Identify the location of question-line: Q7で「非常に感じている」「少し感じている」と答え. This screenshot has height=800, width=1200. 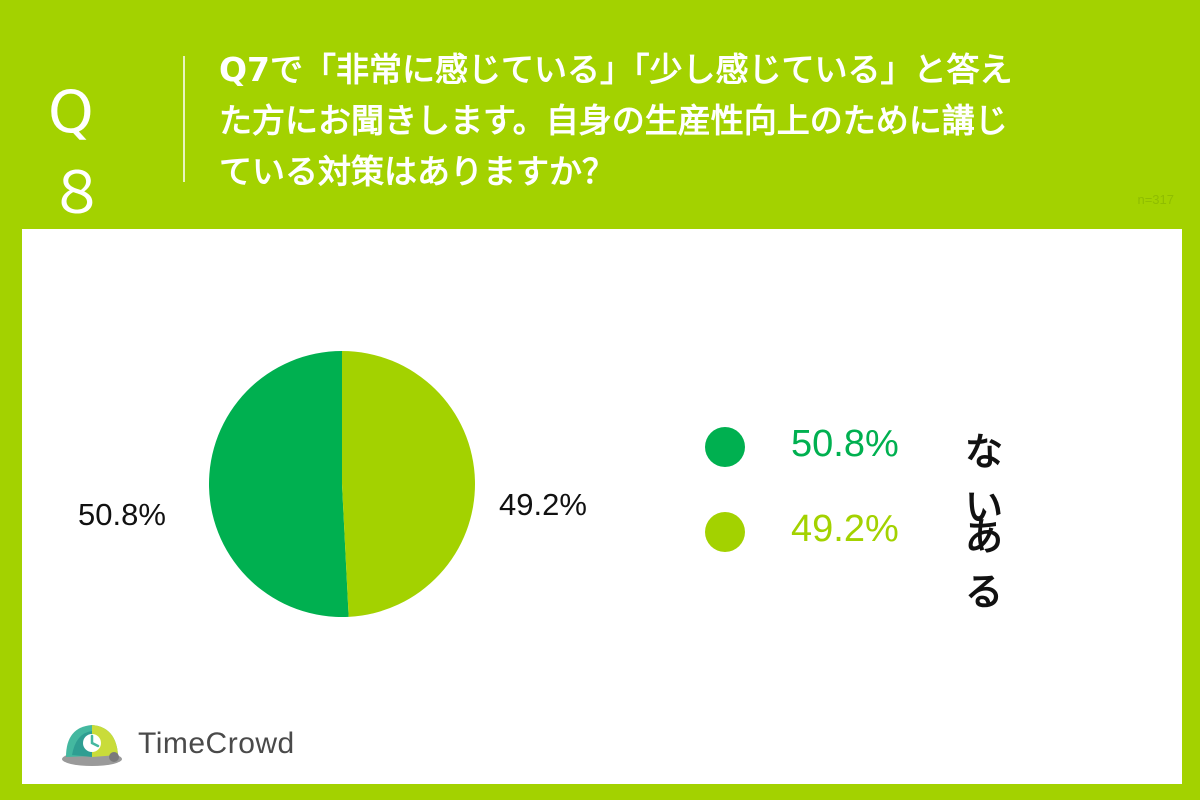
(616, 69).